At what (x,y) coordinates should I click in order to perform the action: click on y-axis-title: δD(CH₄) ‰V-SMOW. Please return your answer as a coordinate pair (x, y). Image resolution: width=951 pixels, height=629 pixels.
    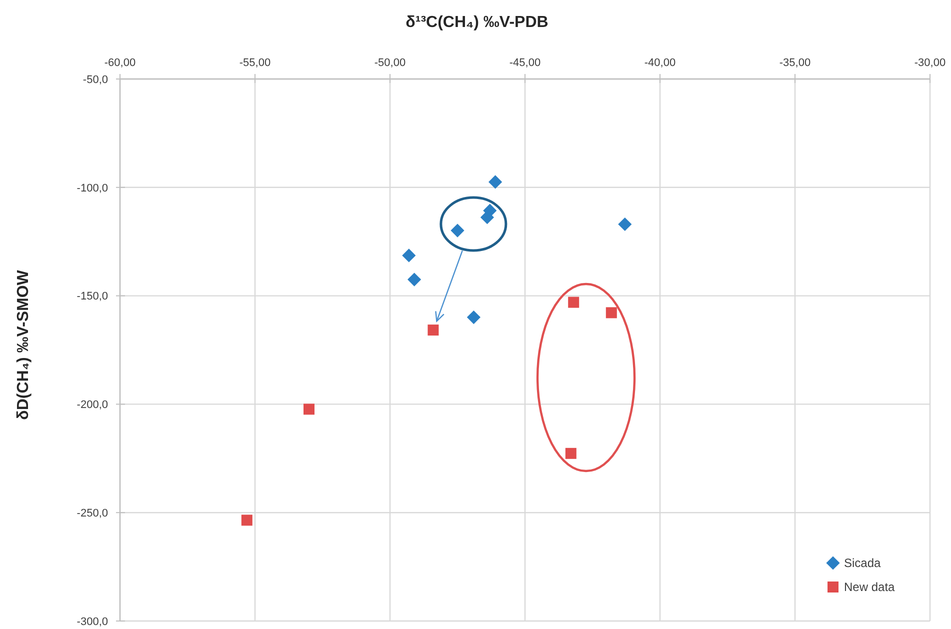
    Looking at the image, I should click on (23, 344).